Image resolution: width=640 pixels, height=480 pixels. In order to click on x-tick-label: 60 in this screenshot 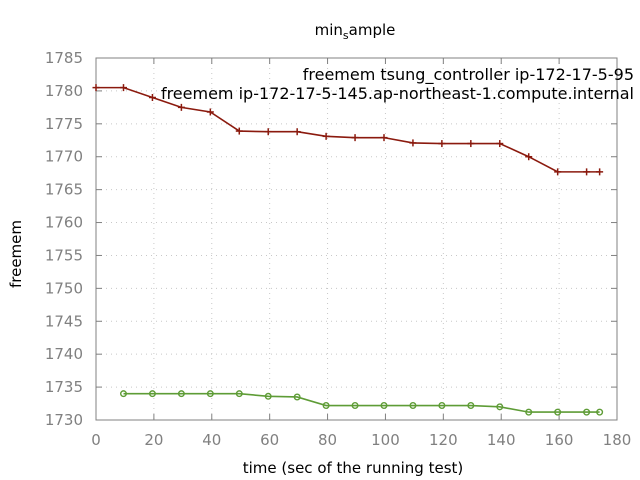, I will do `click(269, 440)`.